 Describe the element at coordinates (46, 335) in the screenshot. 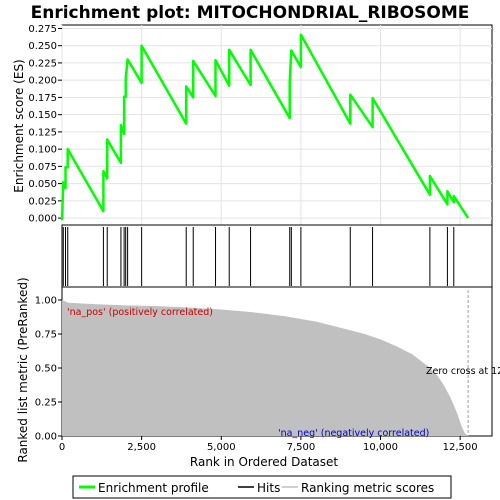

I see `metric-y-tick-label: 0.75` at that location.